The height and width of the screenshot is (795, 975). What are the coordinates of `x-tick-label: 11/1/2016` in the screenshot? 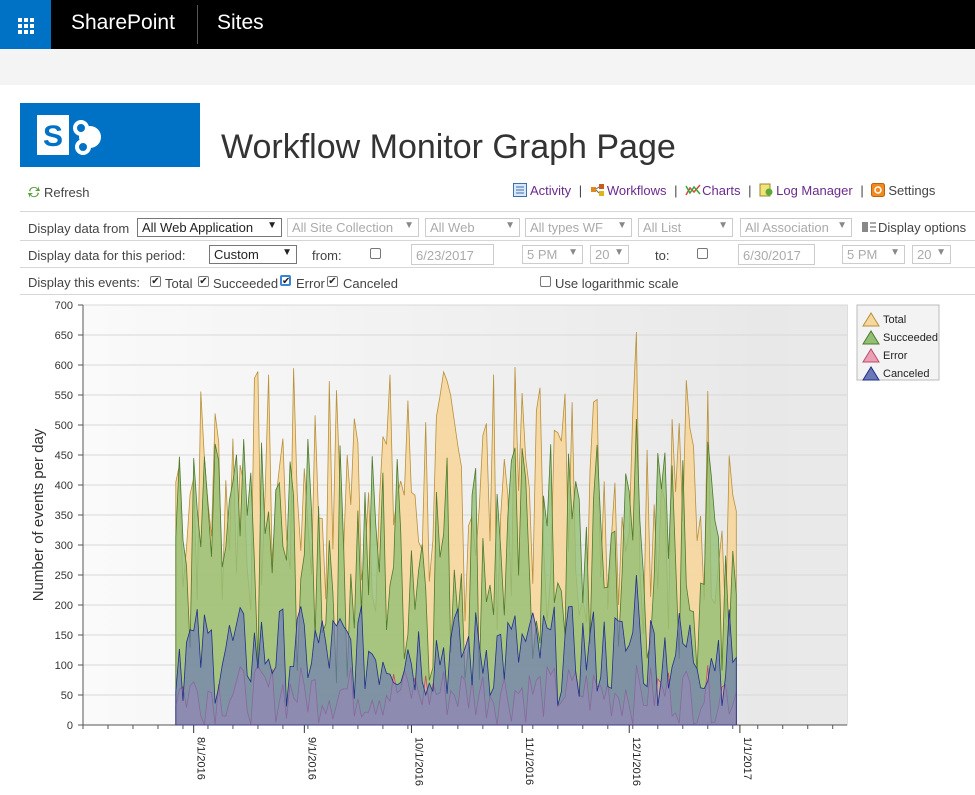 It's located at (529, 761).